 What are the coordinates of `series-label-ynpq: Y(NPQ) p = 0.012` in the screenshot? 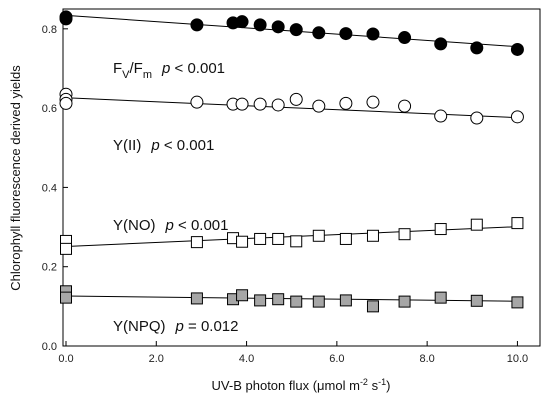 It's located at (175, 326).